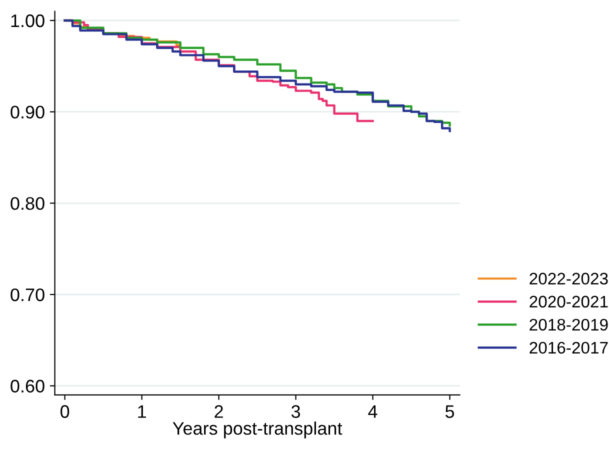 This screenshot has width=609, height=454. What do you see at coordinates (27, 295) in the screenshot?
I see `y-tick-label: 0.70` at bounding box center [27, 295].